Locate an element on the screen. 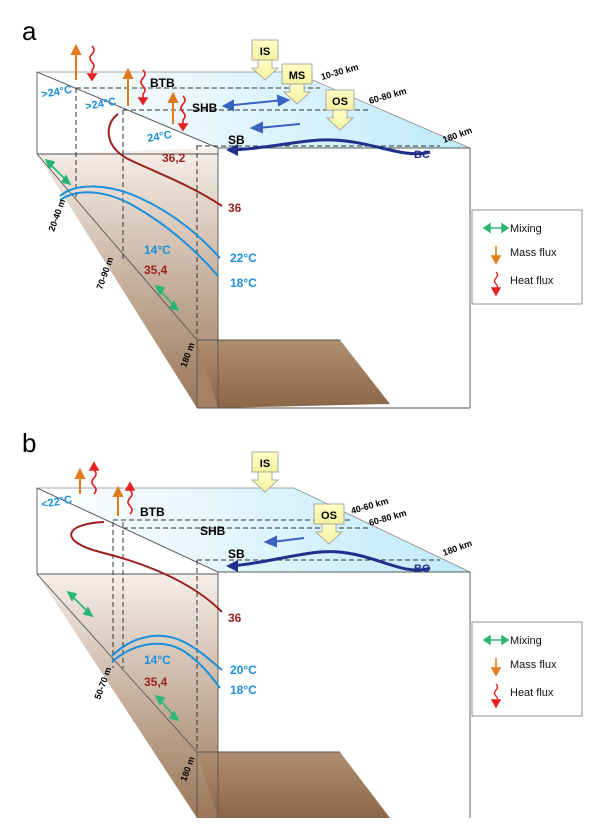  zone-os-b: OS is located at coordinates (329, 524).